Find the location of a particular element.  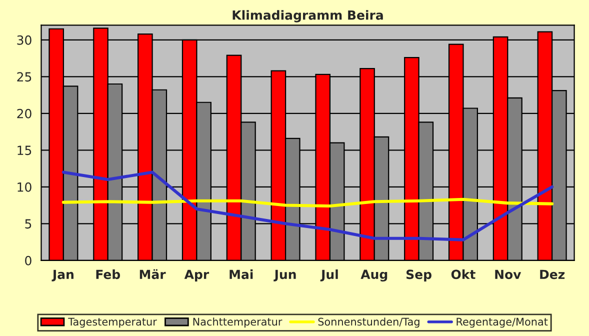

x-tick-label: Jan is located at coordinates (63, 276).